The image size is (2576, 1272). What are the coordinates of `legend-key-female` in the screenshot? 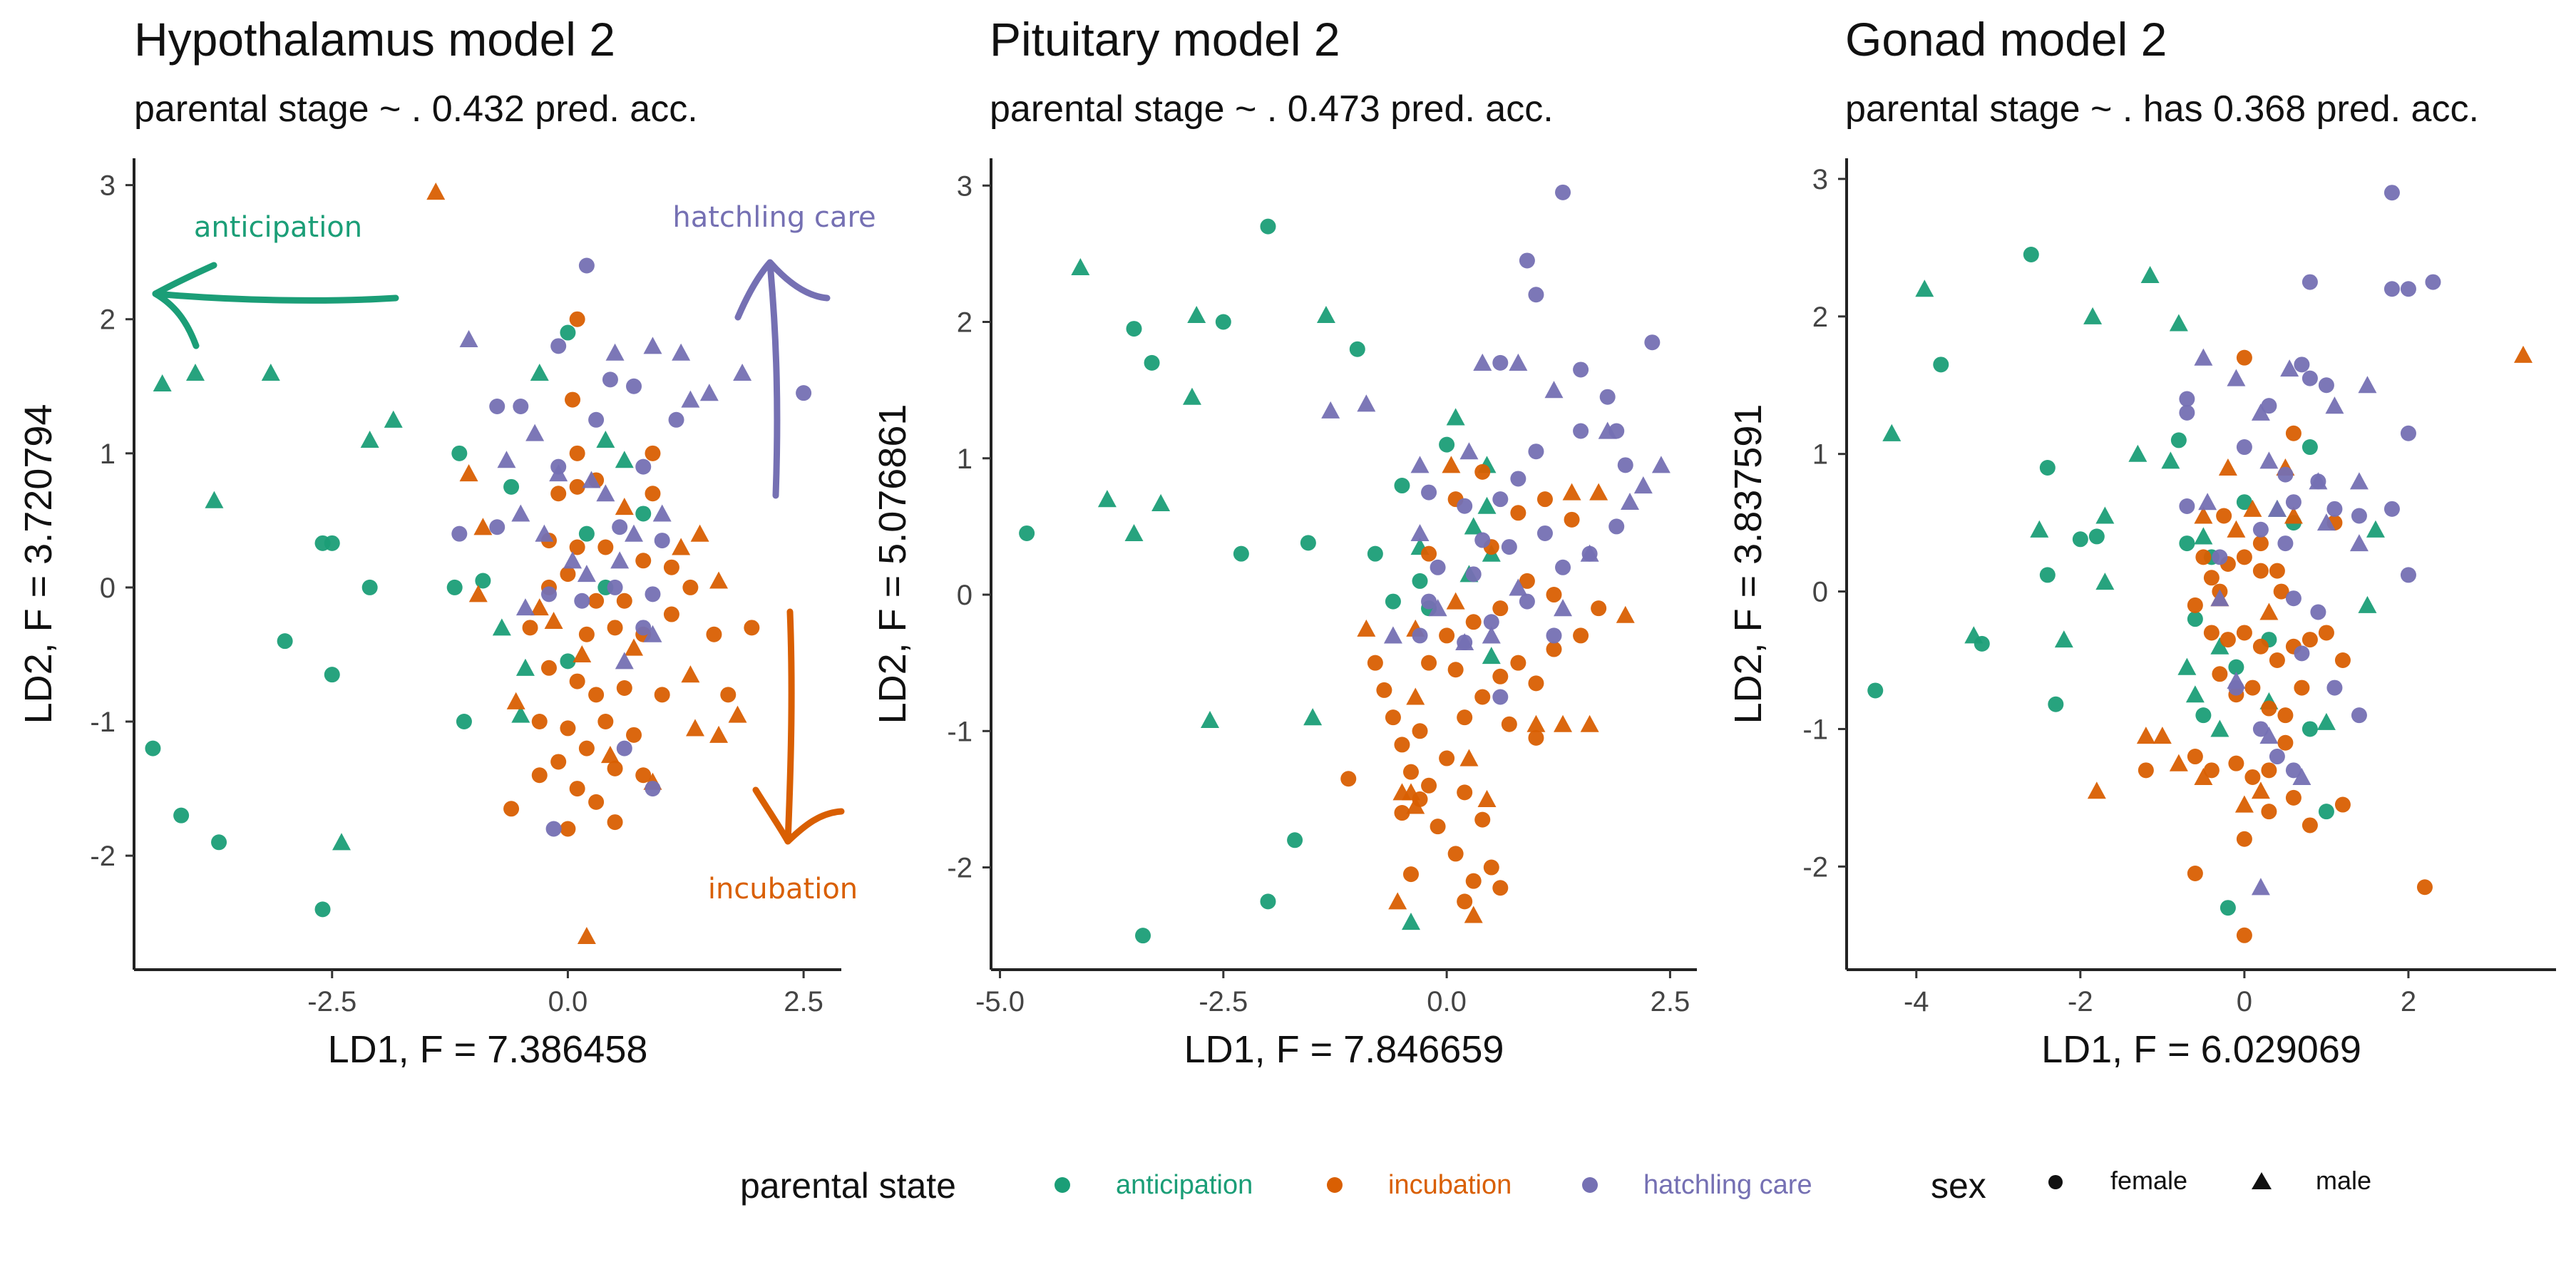 It's located at (2055, 1182).